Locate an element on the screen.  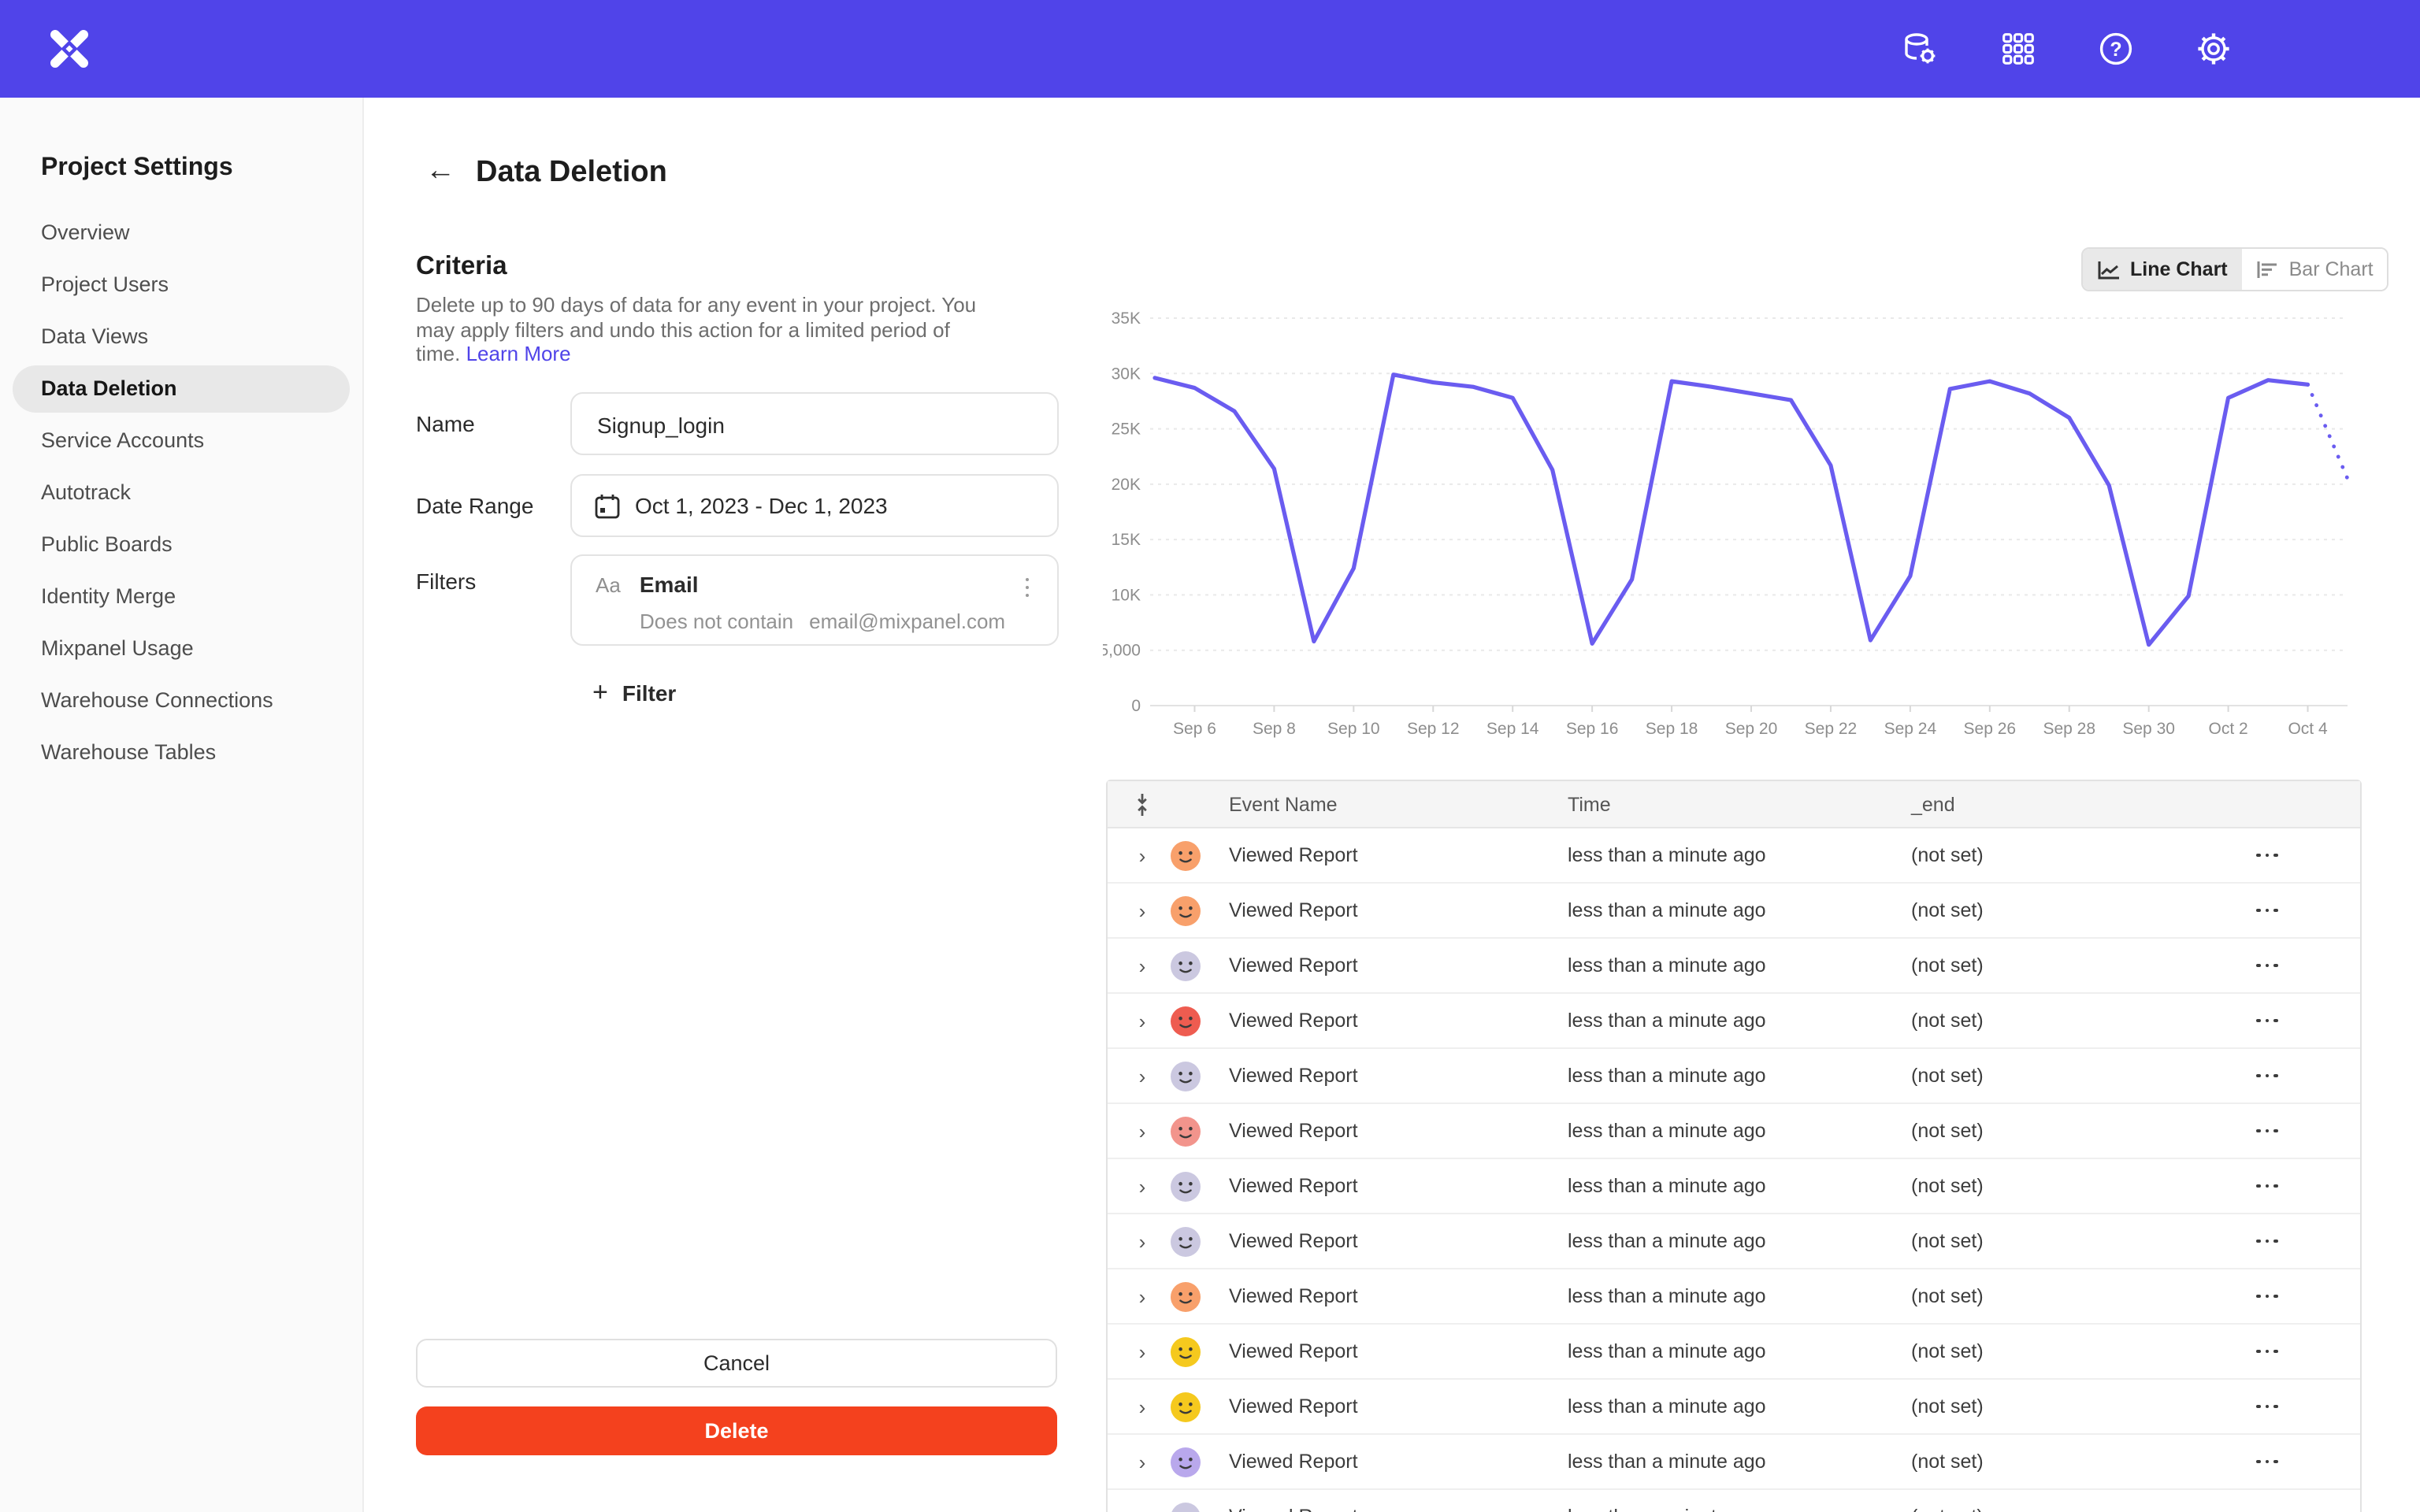
settings-gear-icon is located at coordinates (2213, 48).